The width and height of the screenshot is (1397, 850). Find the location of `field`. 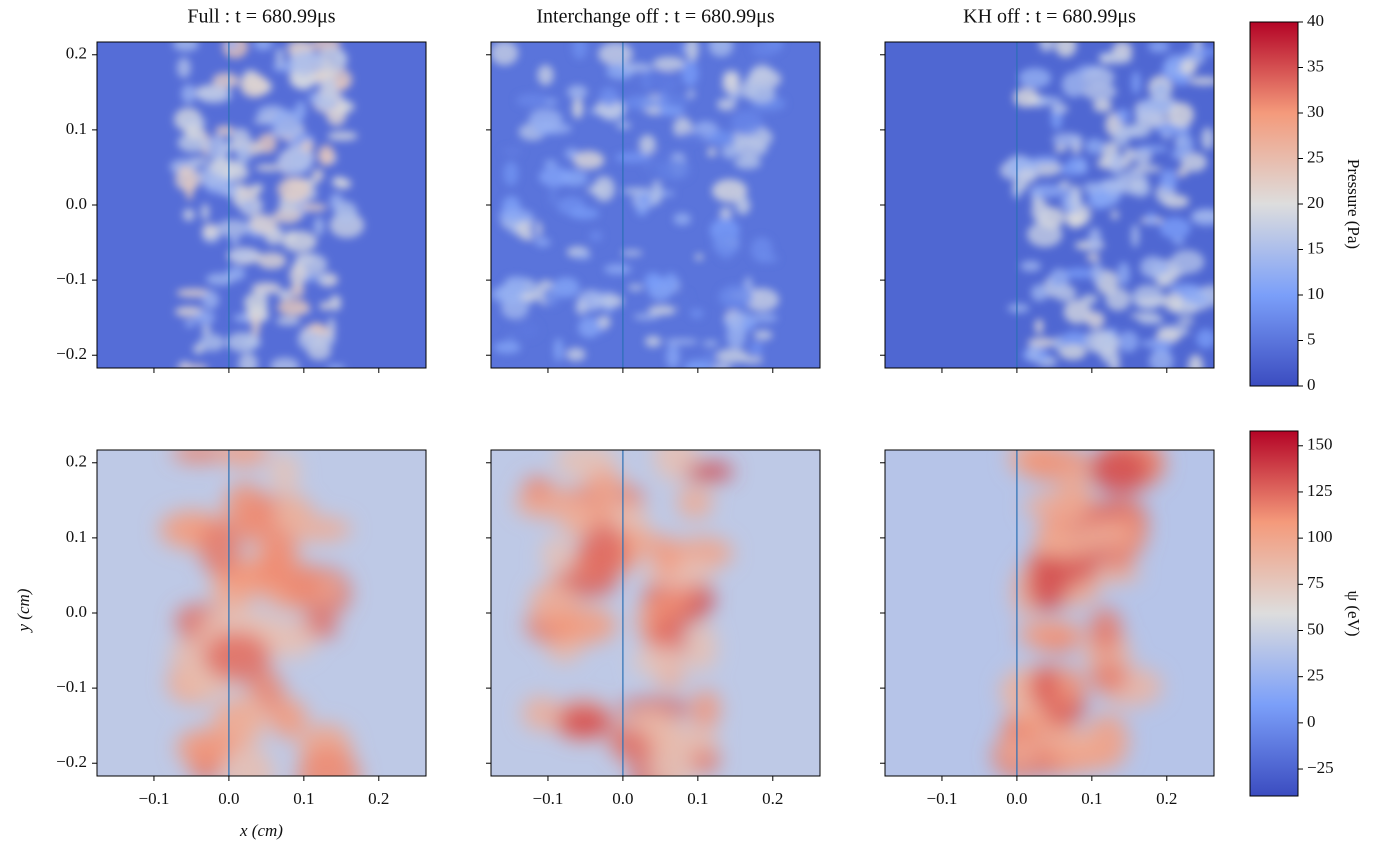

field is located at coordinates (261, 613).